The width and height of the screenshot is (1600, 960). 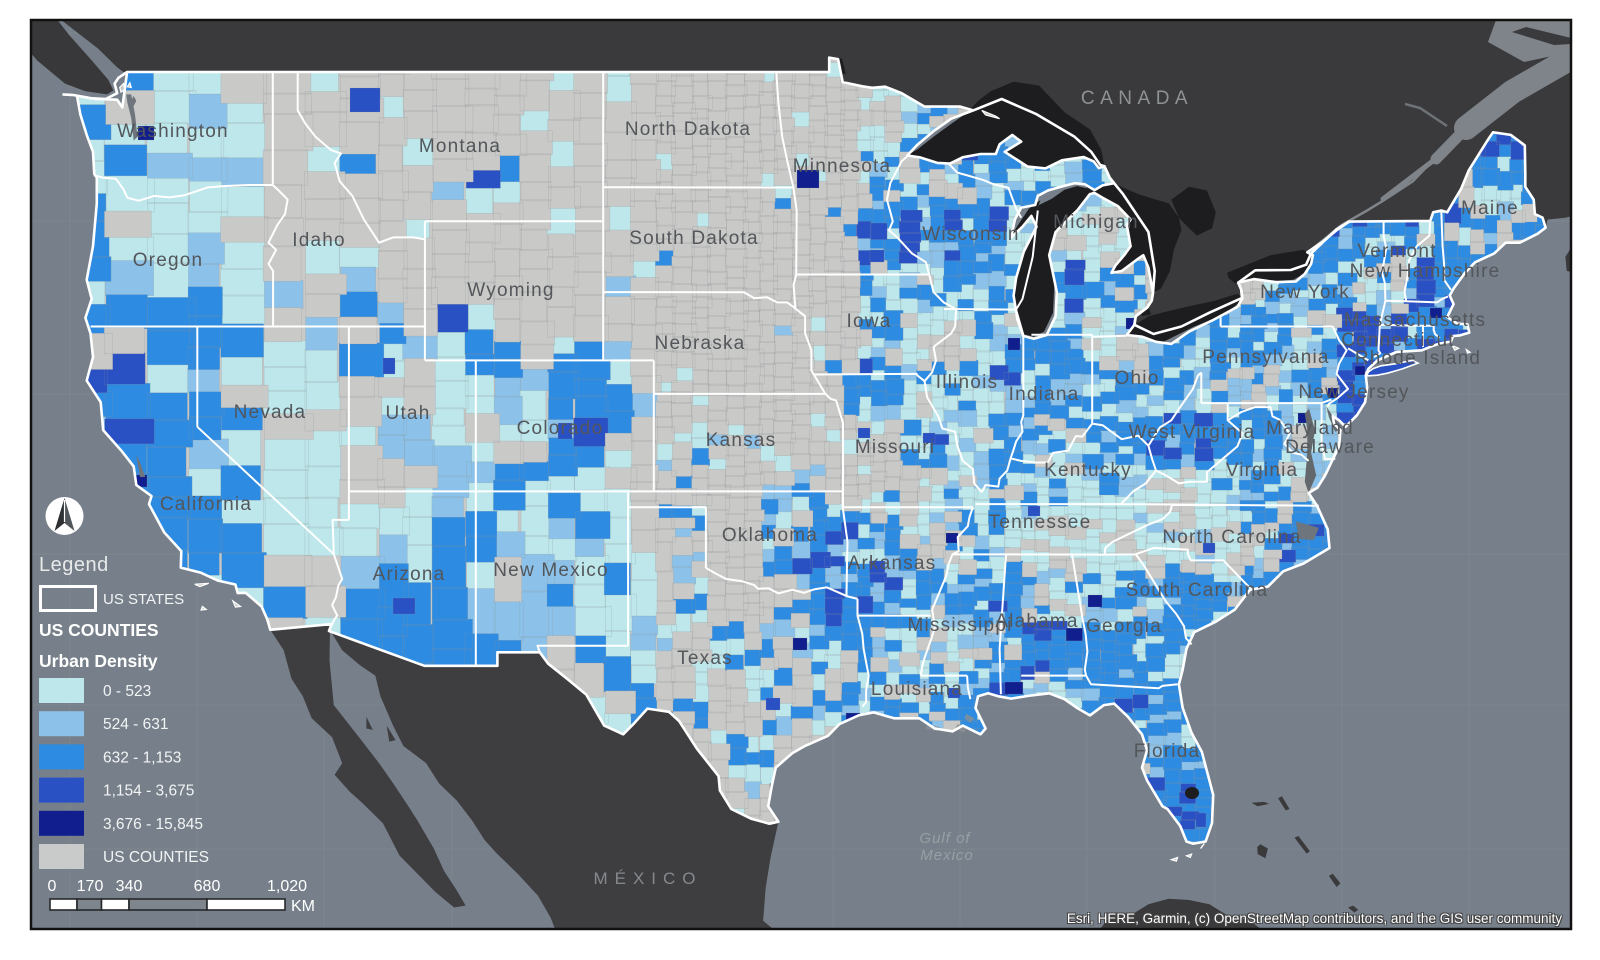 I want to click on svg-text: Kansas, so click(x=741, y=440).